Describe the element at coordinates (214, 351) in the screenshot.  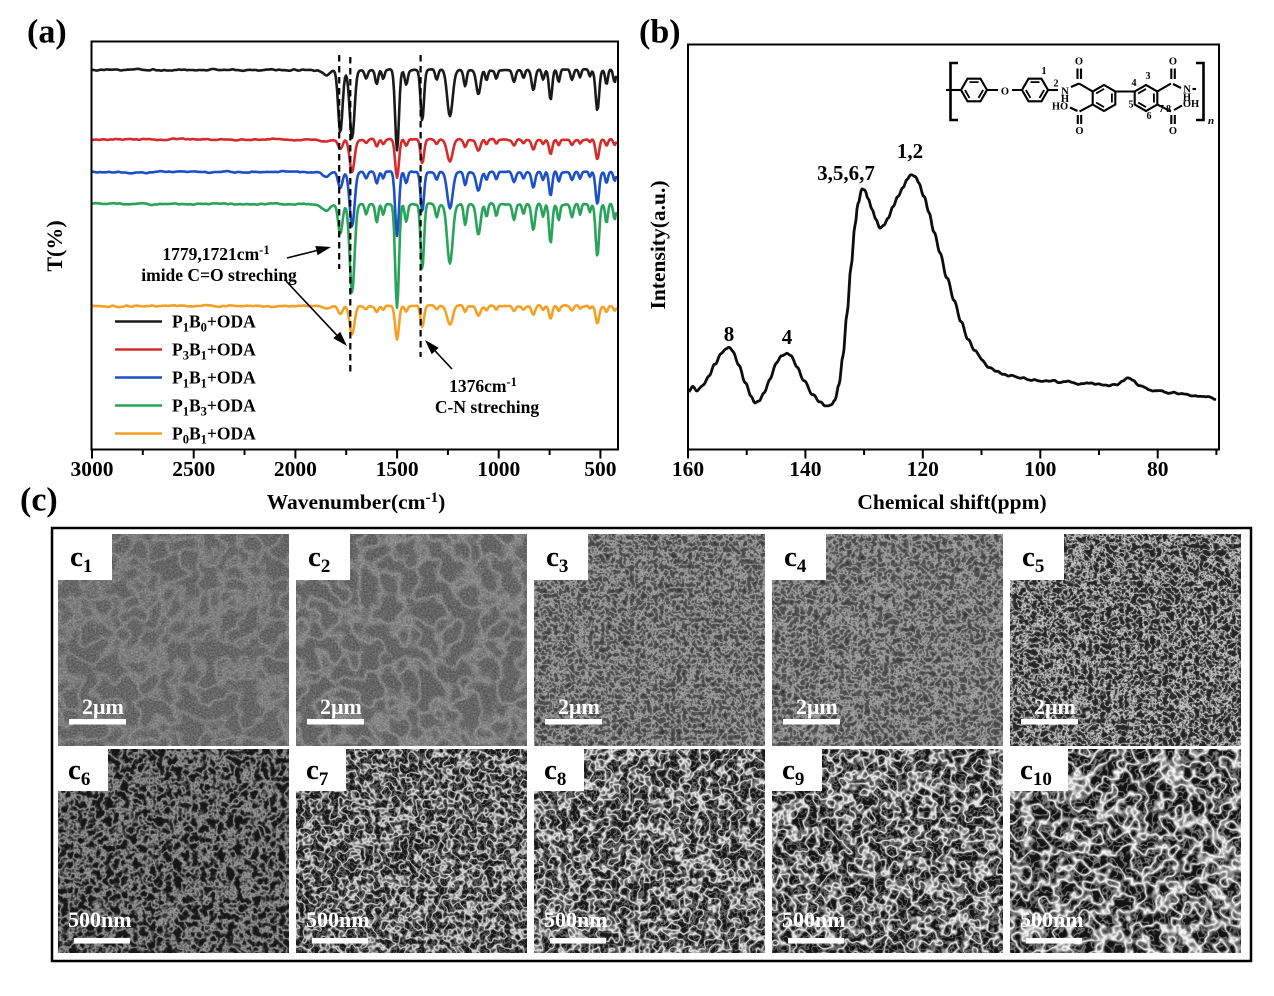
I see `svg-text: P3B1+ODA` at that location.